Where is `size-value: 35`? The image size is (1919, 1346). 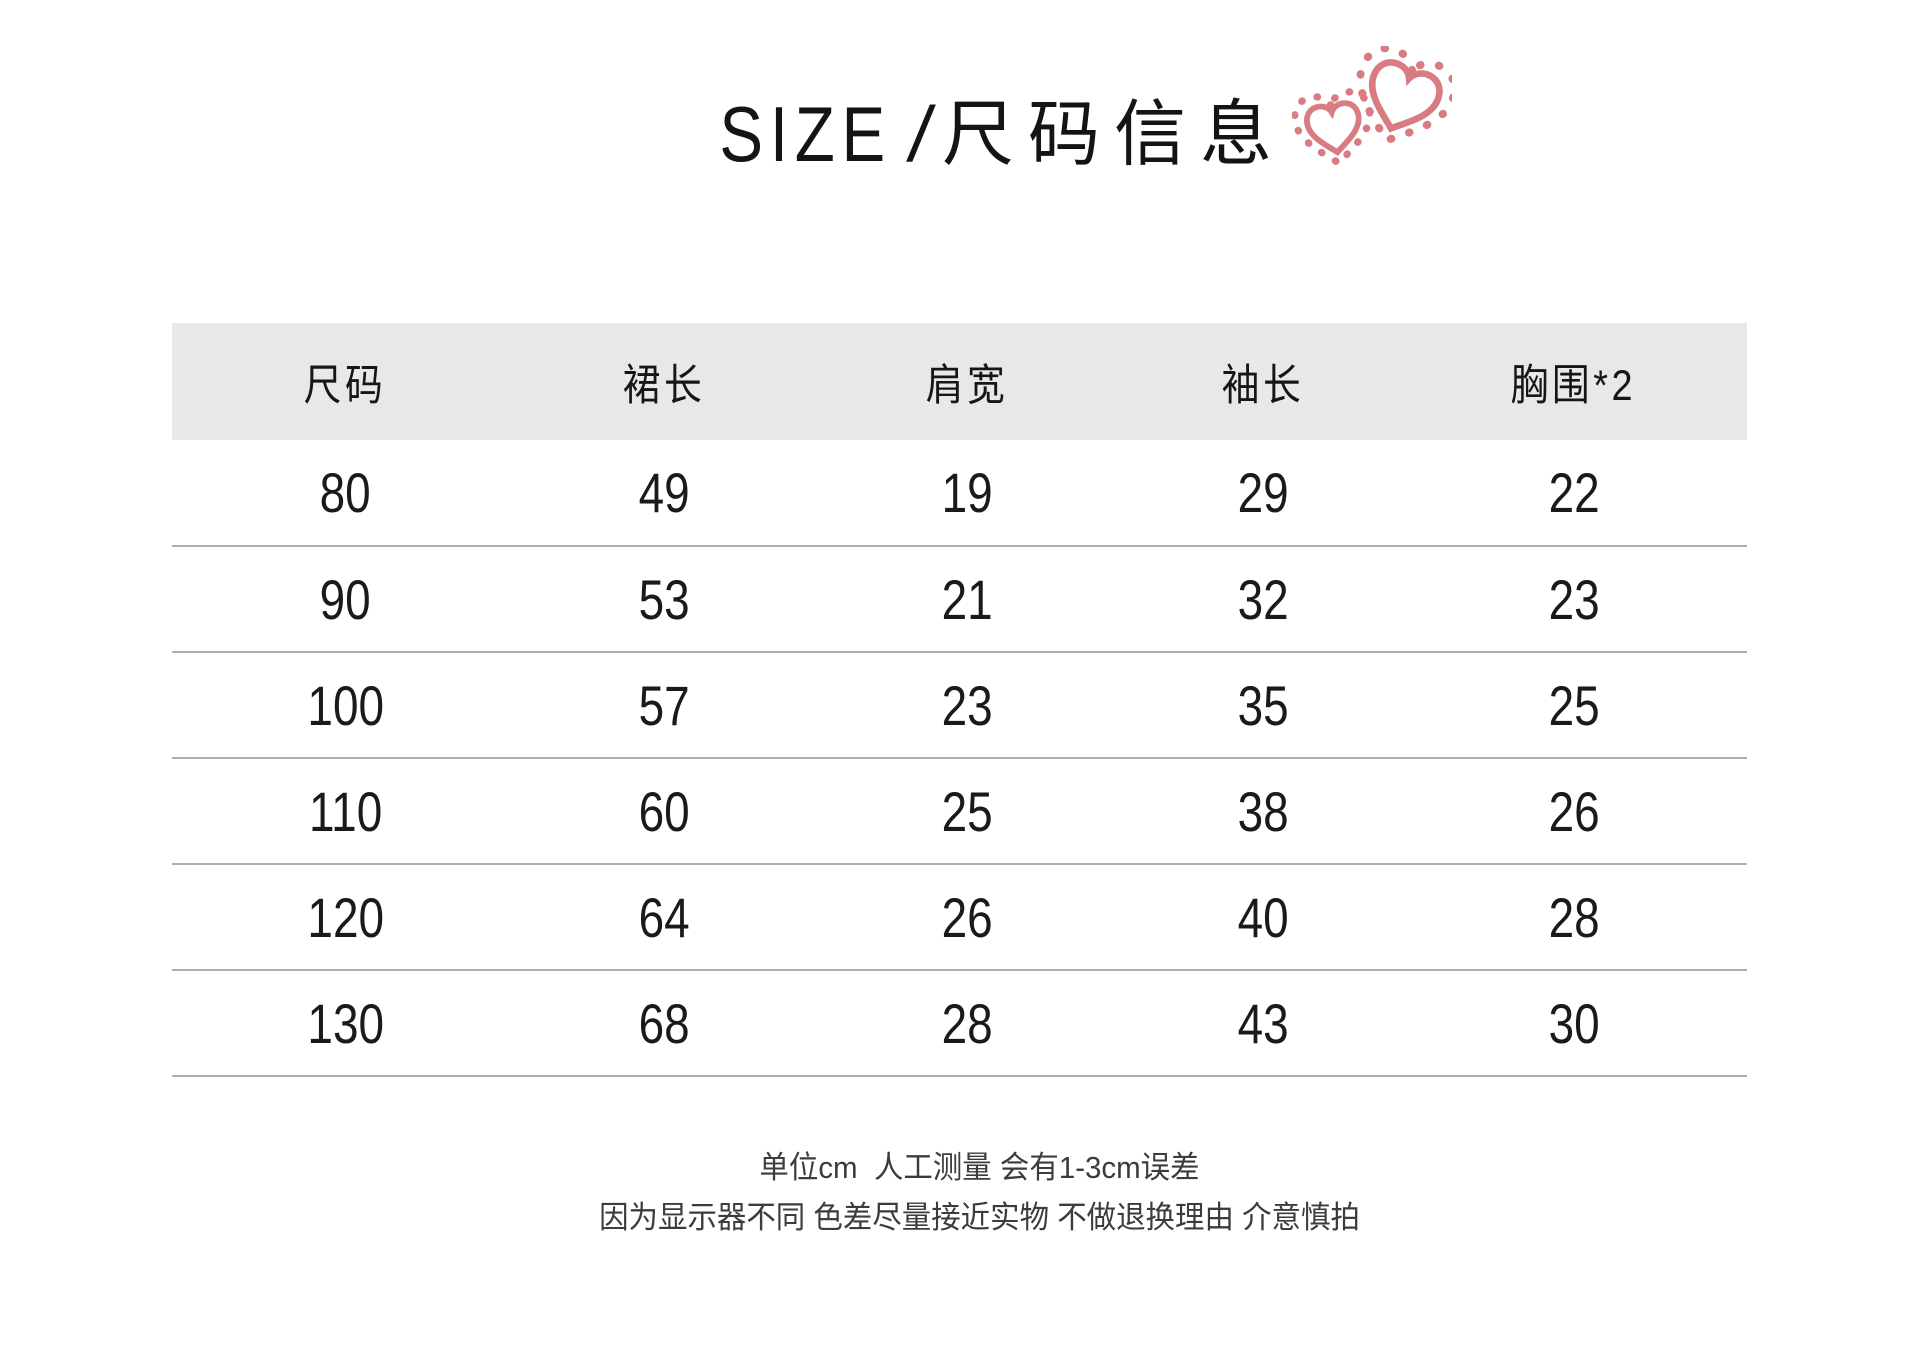 size-value: 35 is located at coordinates (1263, 705).